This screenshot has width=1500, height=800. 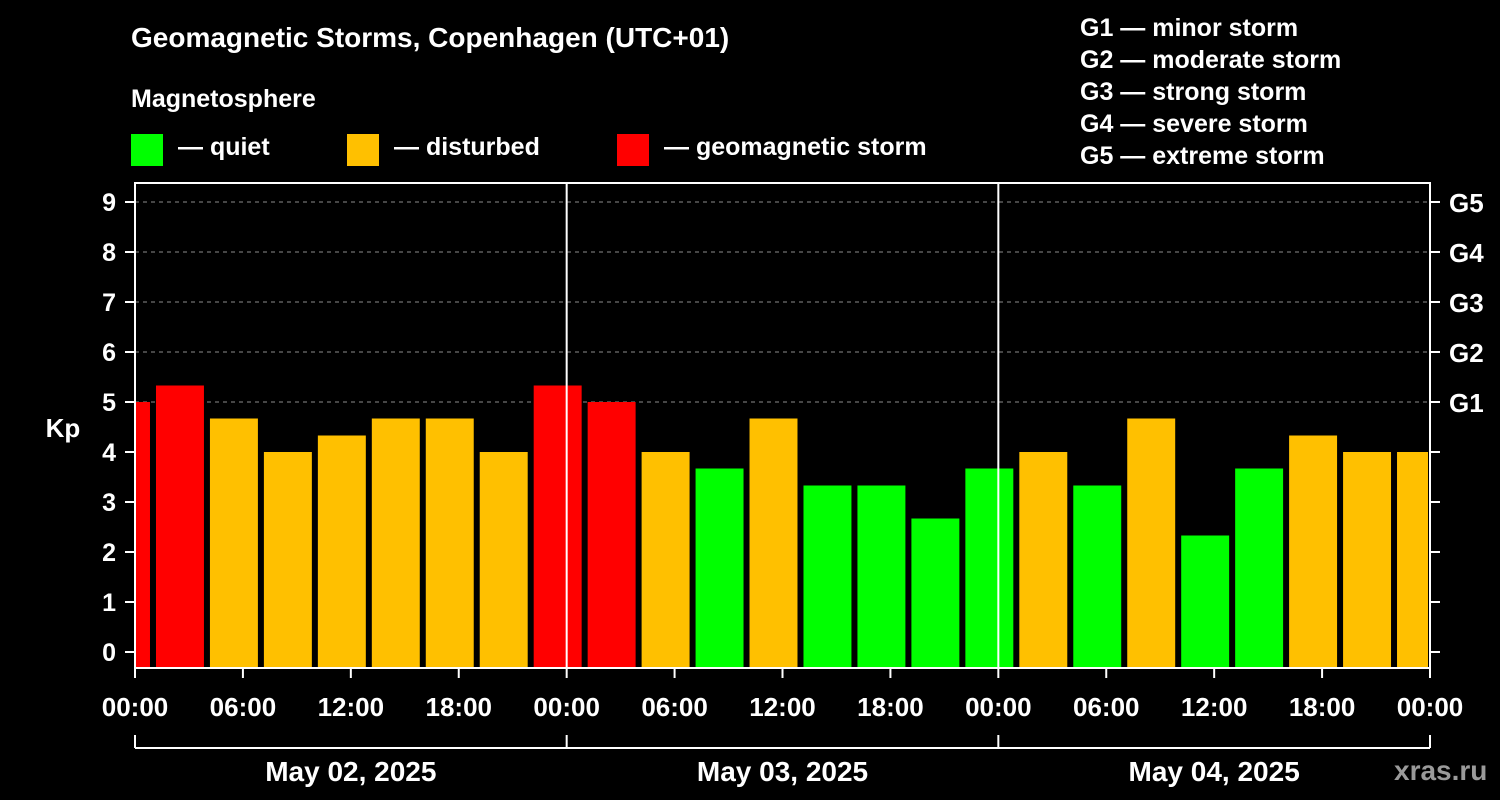 What do you see at coordinates (63, 428) in the screenshot?
I see `y-axis-label: Kp` at bounding box center [63, 428].